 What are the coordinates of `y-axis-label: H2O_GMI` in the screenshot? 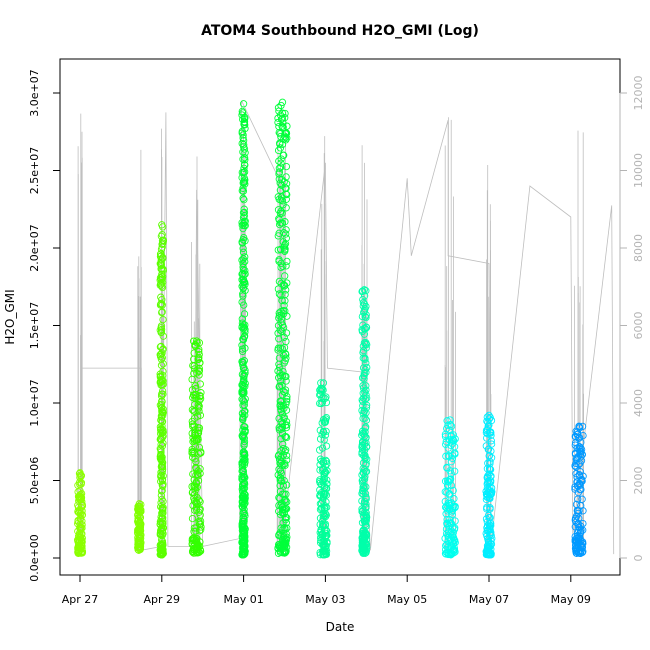 It's located at (10, 316).